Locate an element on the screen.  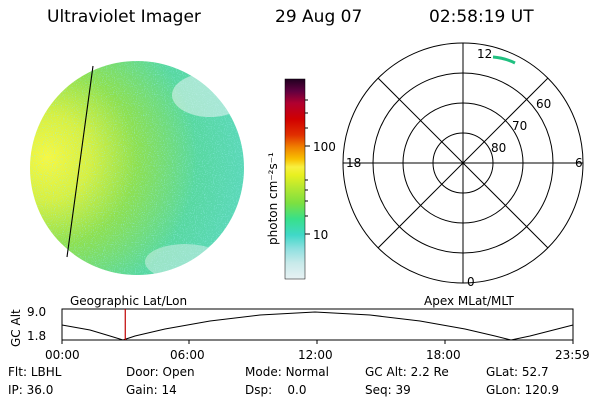
mlt-label-18: 18 is located at coordinates (354, 163).